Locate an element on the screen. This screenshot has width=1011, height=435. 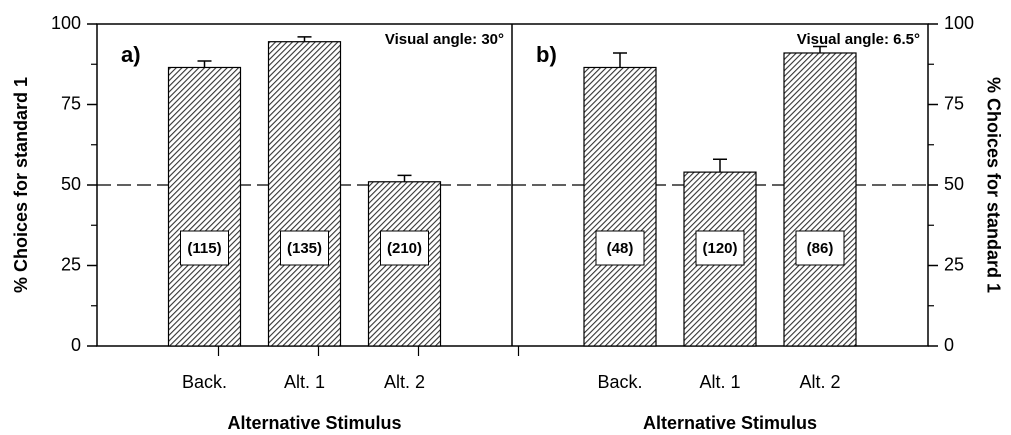
n-label: (48) is located at coordinates (620, 248).